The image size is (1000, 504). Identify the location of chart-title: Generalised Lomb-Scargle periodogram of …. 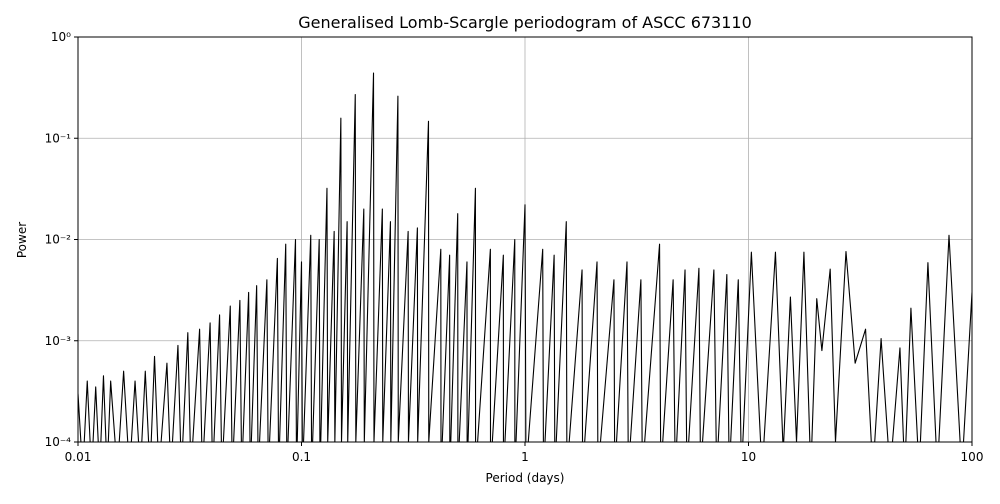
(525, 22).